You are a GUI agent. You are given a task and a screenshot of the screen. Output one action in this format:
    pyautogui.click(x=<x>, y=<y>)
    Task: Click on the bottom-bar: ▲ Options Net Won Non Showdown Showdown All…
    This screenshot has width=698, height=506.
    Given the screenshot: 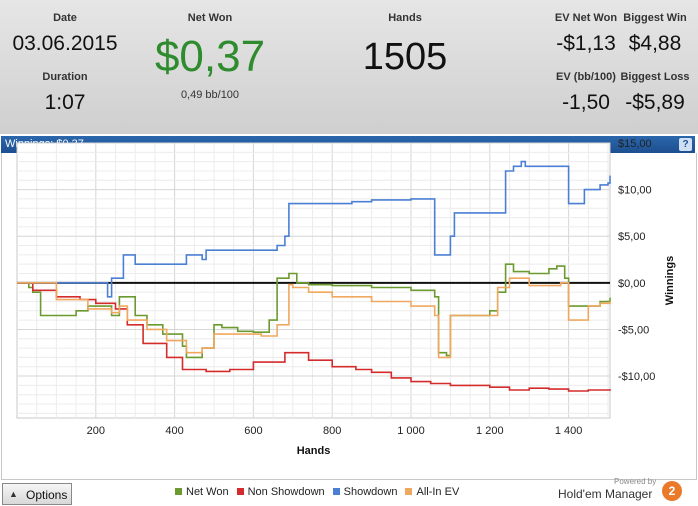 What is the action you would take?
    pyautogui.click(x=349, y=491)
    